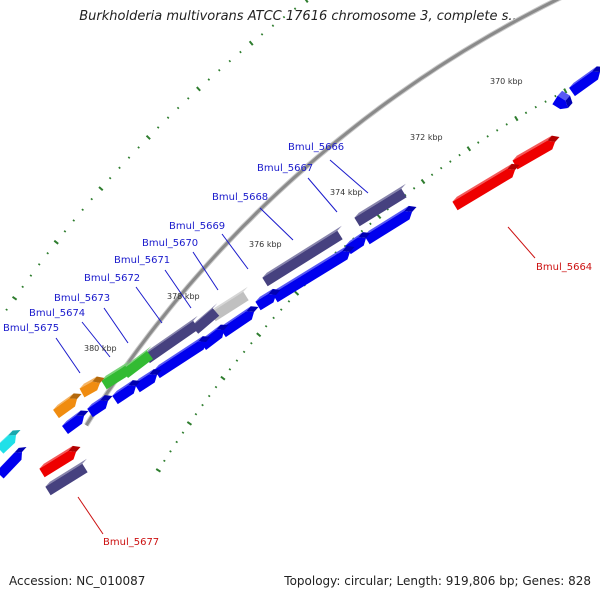  What do you see at coordinates (170, 243) in the screenshot?
I see `gene-label: Bmul_5670` at bounding box center [170, 243].